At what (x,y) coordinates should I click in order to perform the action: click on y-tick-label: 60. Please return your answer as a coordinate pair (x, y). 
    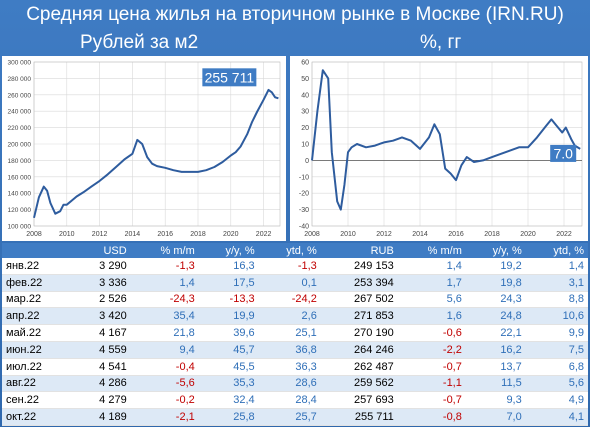
    Looking at the image, I should click on (305, 63).